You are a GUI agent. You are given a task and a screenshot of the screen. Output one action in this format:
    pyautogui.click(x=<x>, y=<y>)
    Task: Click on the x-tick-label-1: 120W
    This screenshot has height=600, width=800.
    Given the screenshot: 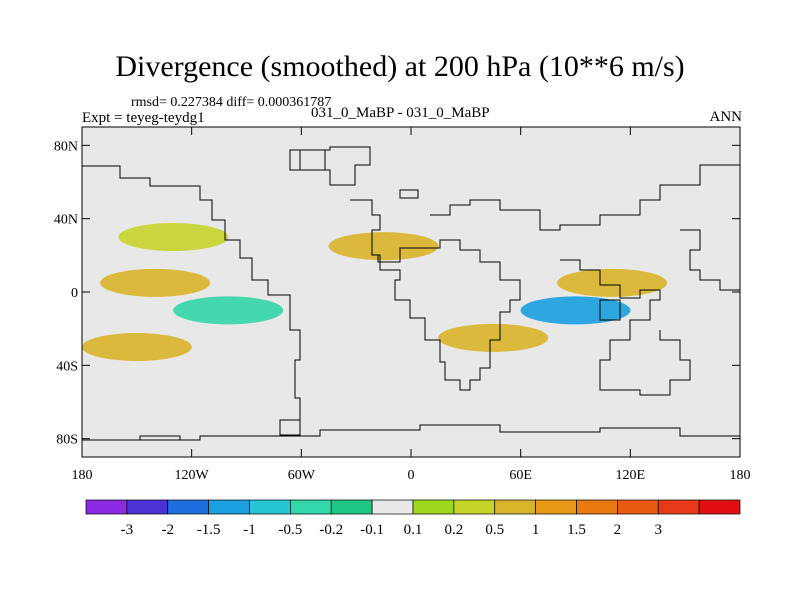 What is the action you would take?
    pyautogui.click(x=192, y=475)
    